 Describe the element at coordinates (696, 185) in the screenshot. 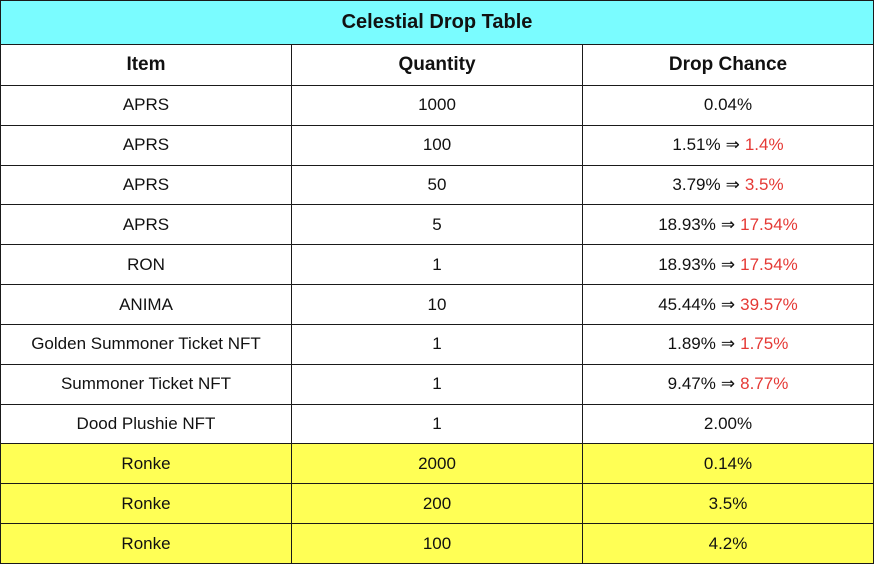

I see `drop-chance-value: 3.79%` at that location.